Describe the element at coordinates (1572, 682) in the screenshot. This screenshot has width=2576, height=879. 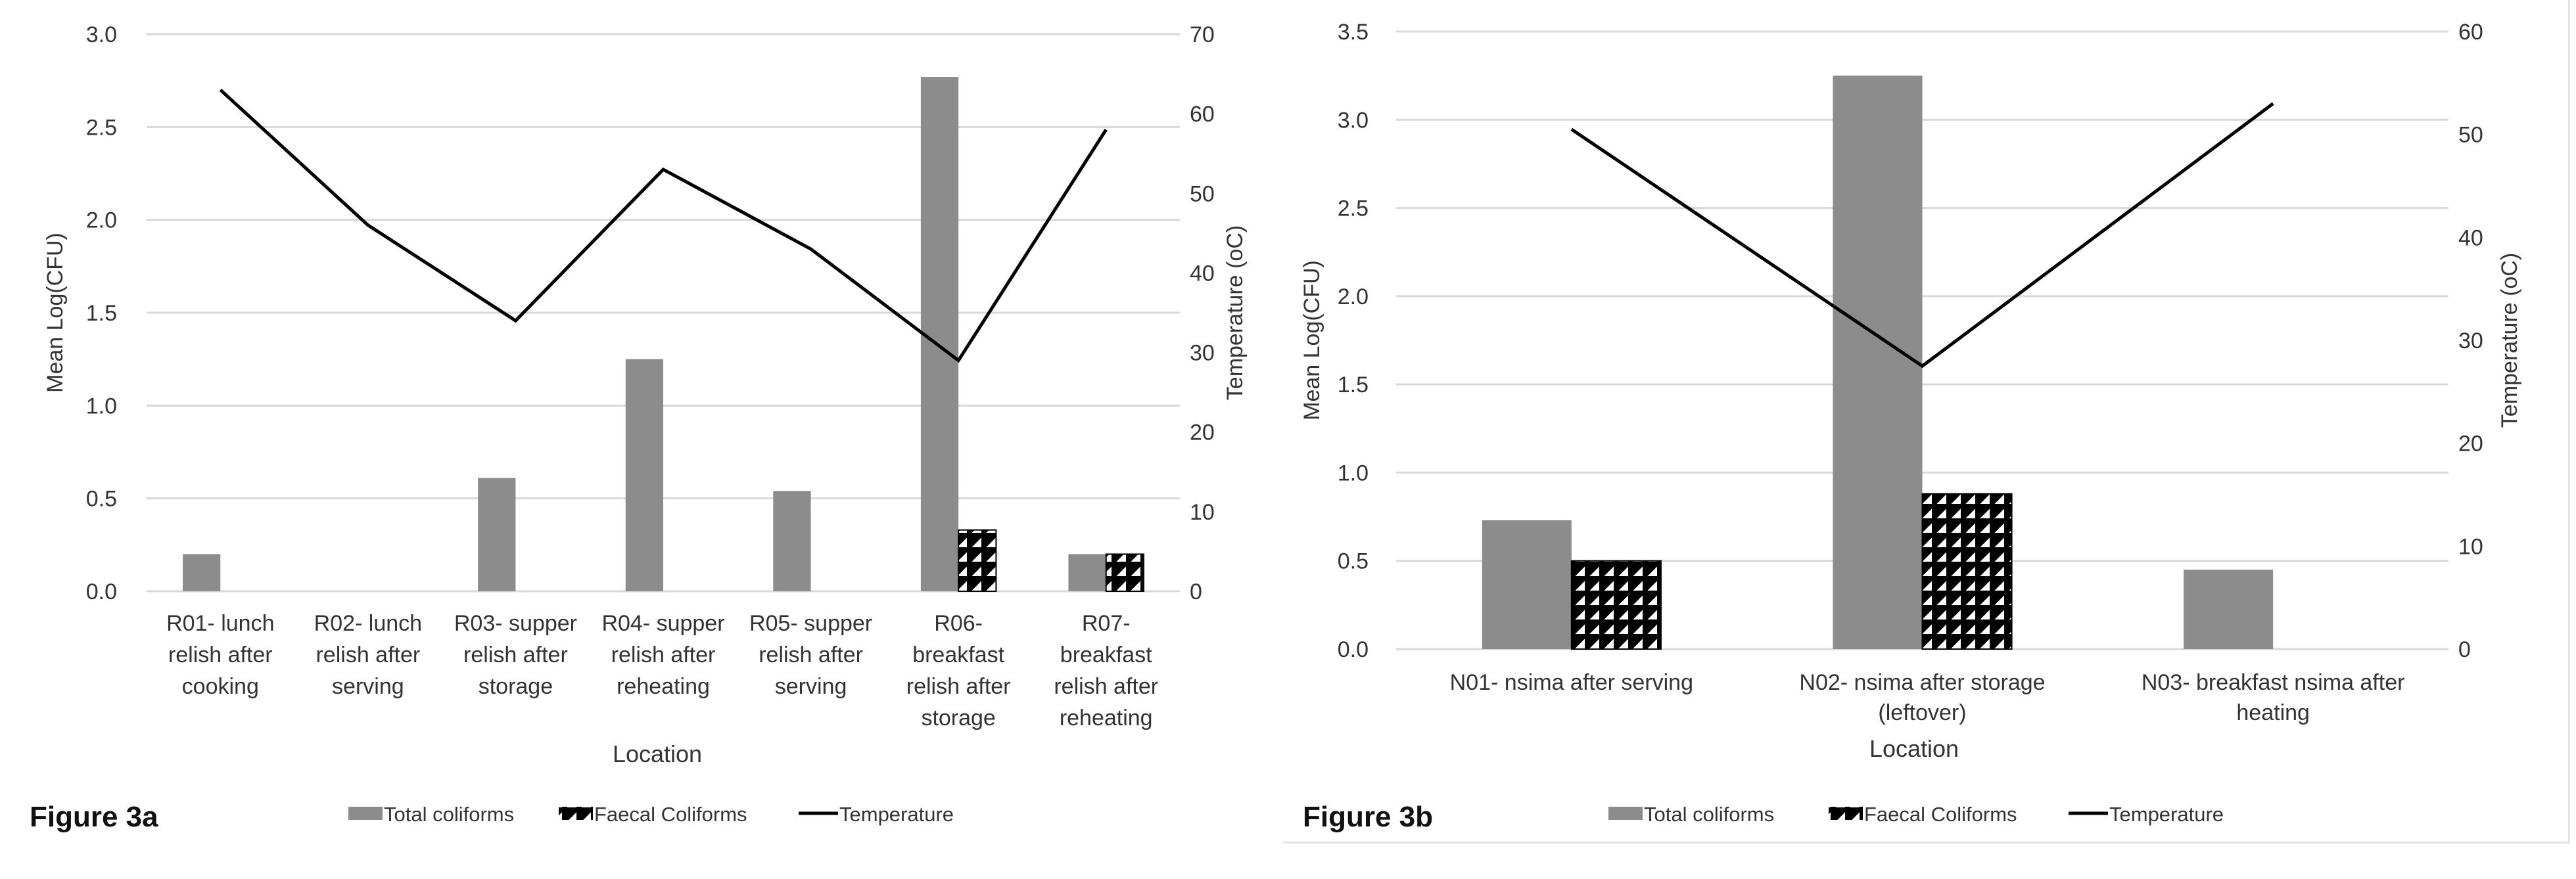
I see `x-tick-label: N01- nsima after serving` at that location.